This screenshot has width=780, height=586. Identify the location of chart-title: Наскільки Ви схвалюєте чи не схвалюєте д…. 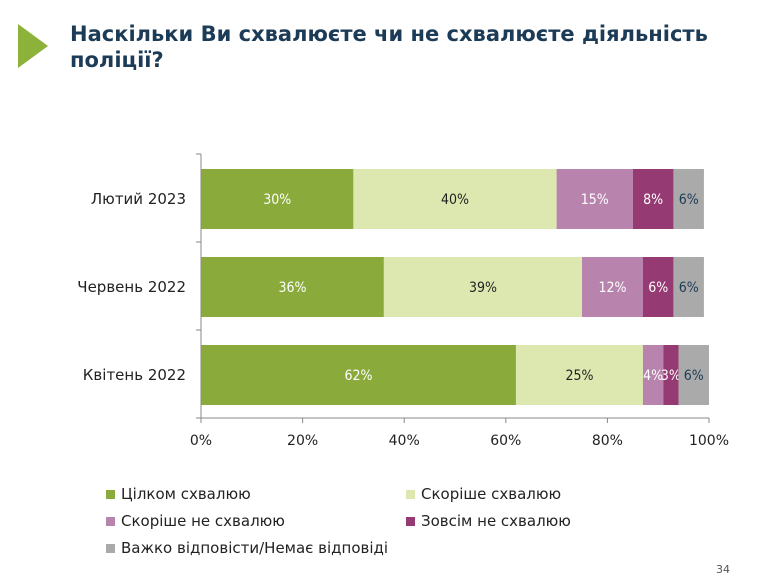
(389, 47).